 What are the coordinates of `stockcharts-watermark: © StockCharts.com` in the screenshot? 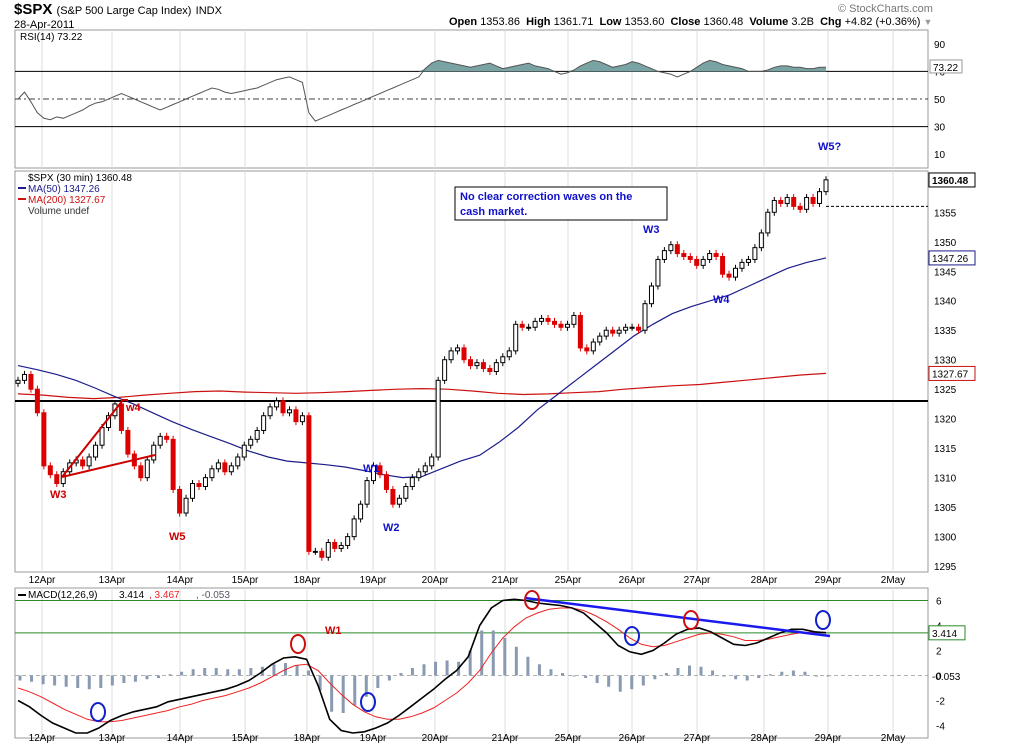 It's located at (885, 9).